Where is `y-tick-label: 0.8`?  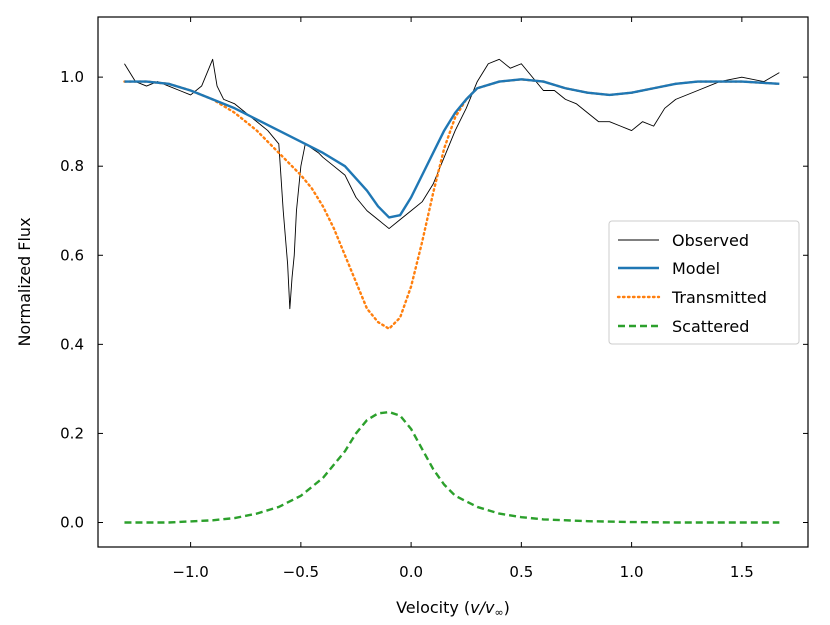 y-tick-label: 0.8 is located at coordinates (72, 166).